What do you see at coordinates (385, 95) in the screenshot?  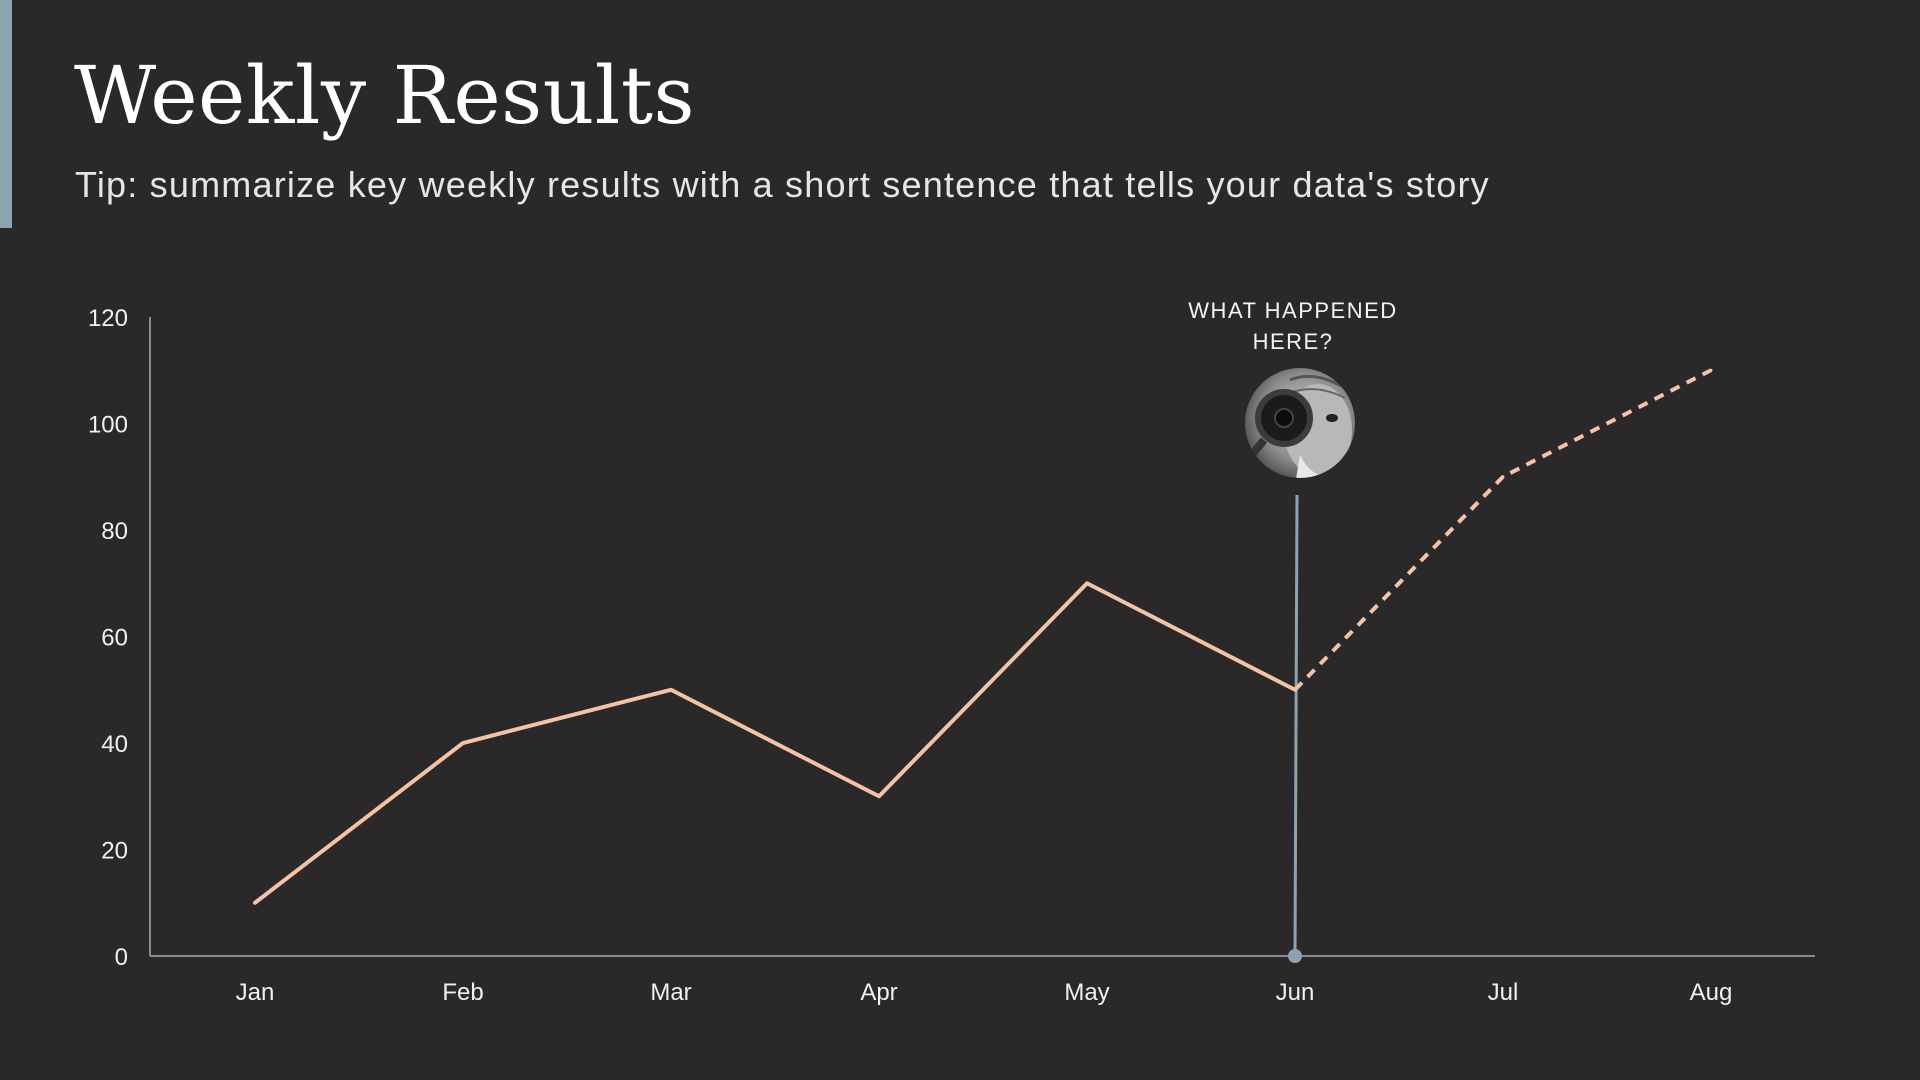 I see `page-title: Weekly Results` at bounding box center [385, 95].